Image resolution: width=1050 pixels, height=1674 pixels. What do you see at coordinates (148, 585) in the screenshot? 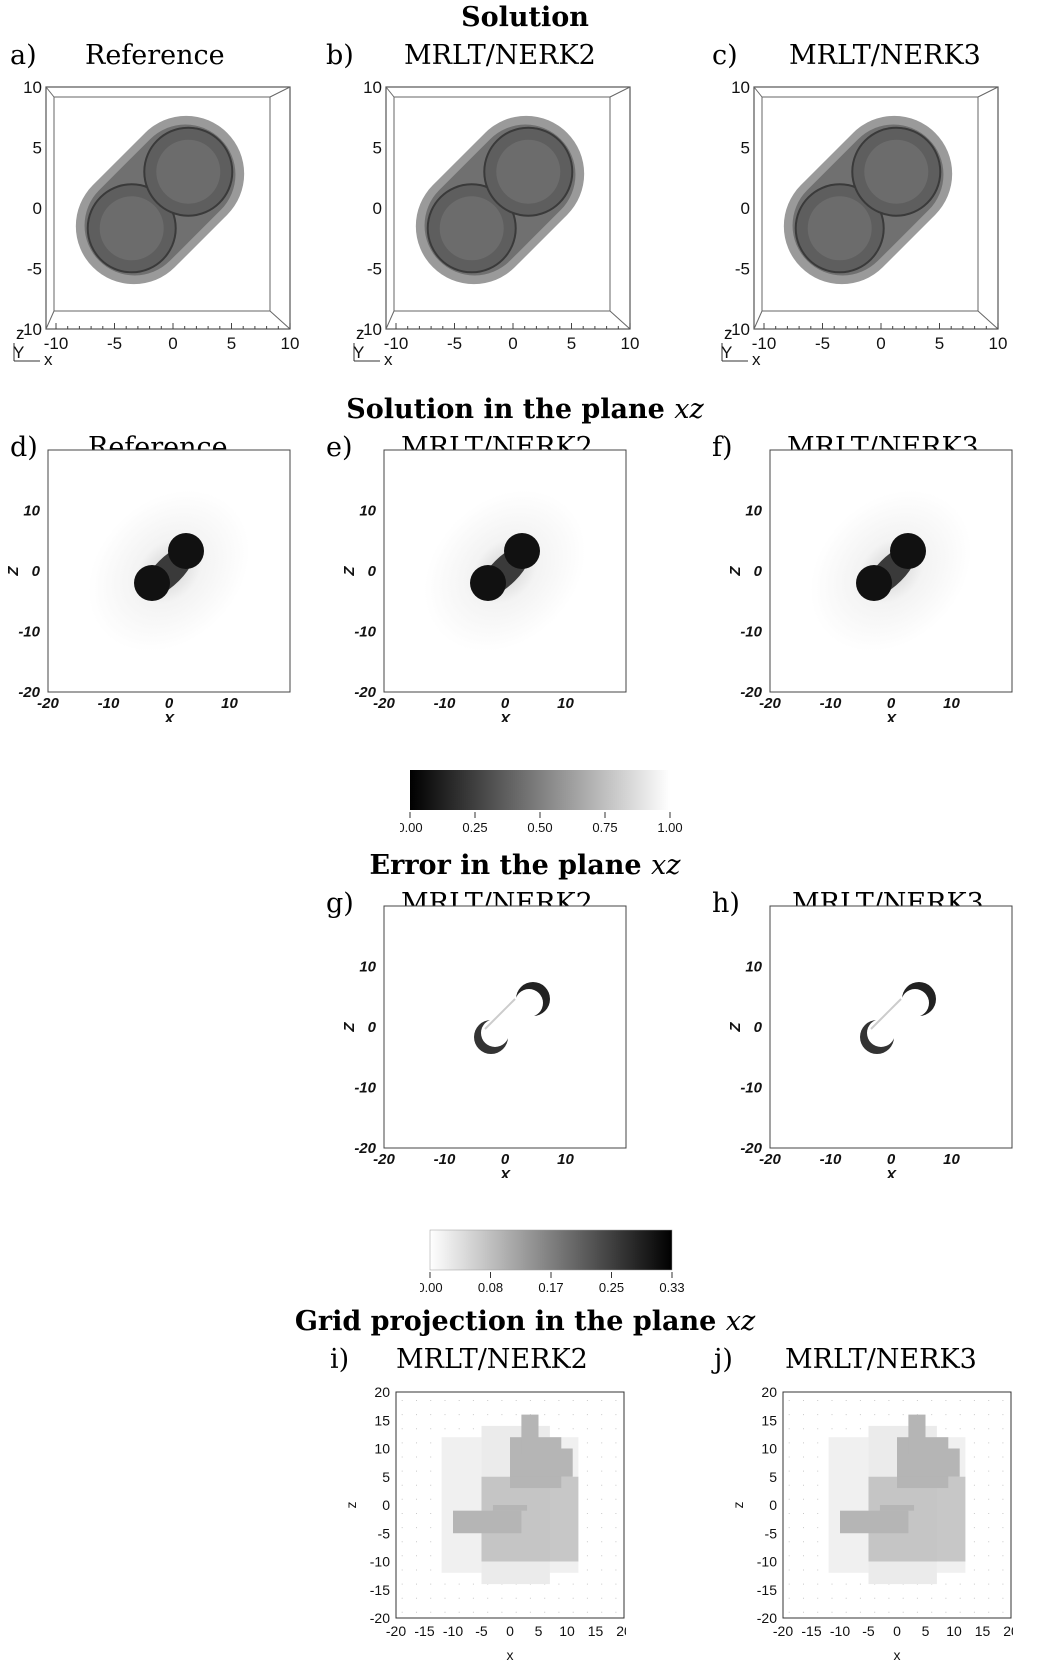
I see `heatmap-d: 10 0 -10 -20-20 -10 0 10 X Z` at bounding box center [148, 585].